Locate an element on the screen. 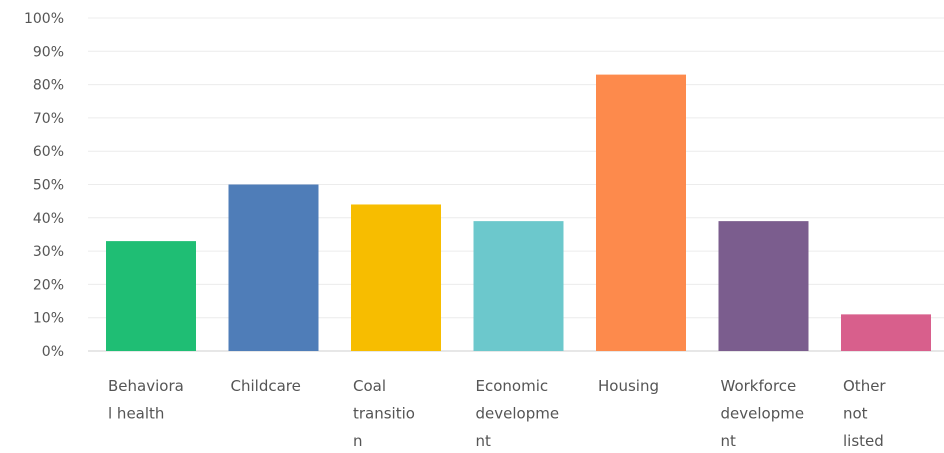 The height and width of the screenshot is (453, 944). y-tick-label: 80% is located at coordinates (48, 86).